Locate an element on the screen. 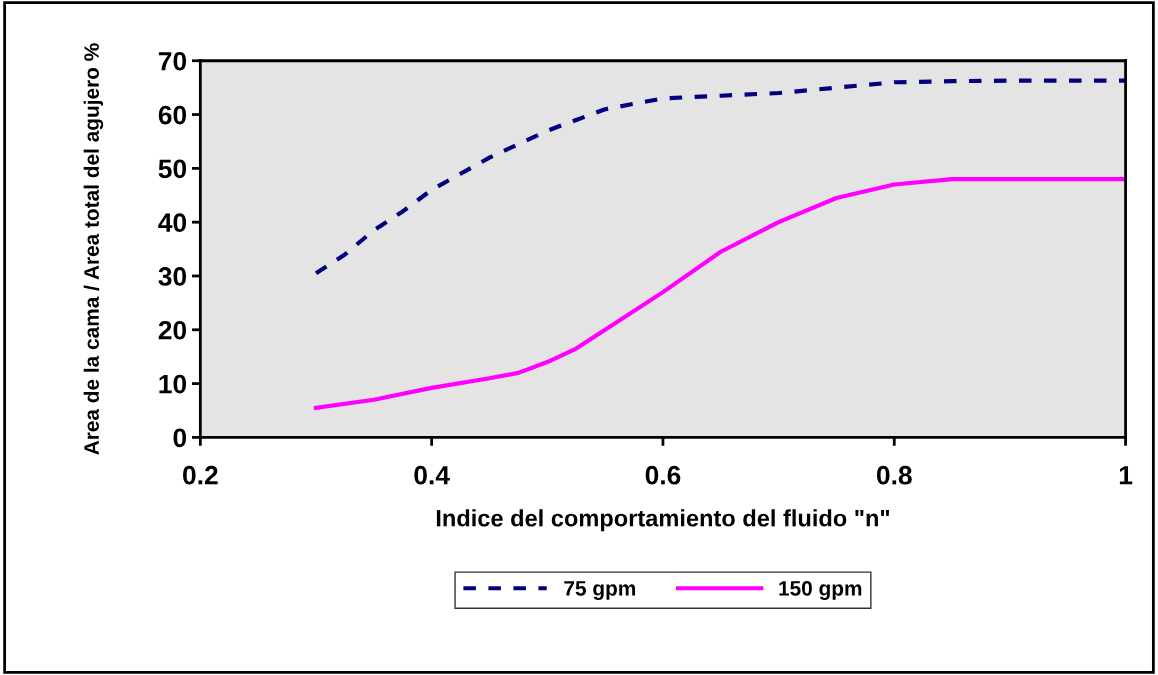 This screenshot has width=1158, height=675. x-tick-label: 0.6 is located at coordinates (663, 475).